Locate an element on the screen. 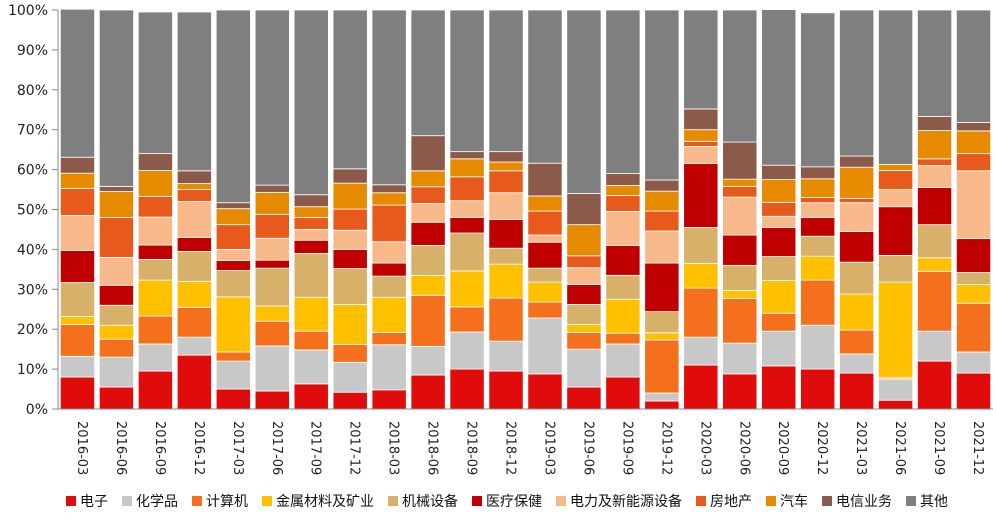 Image resolution: width=996 pixels, height=519 pixels. bar-segment-2016-09-房地产 is located at coordinates (155, 206).